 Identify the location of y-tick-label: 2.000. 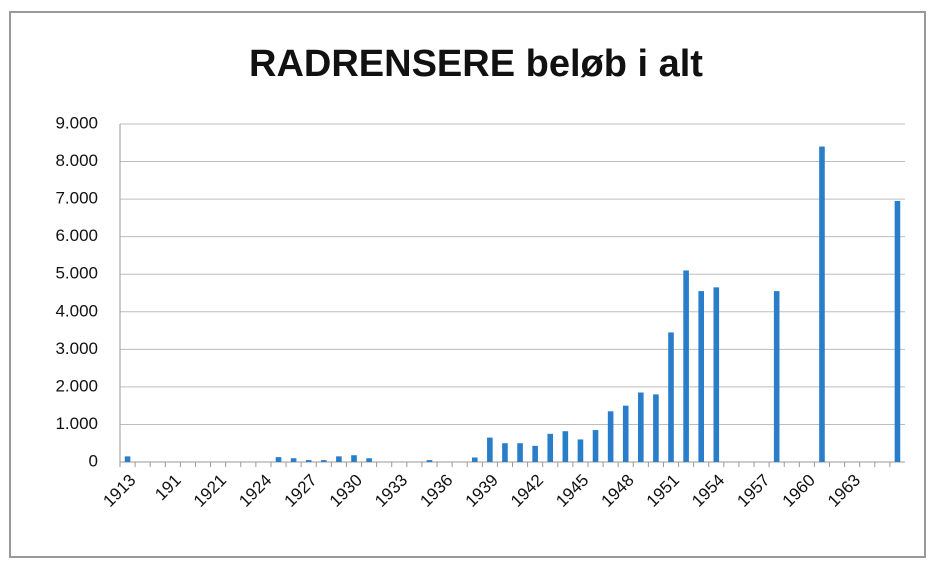
(76, 385).